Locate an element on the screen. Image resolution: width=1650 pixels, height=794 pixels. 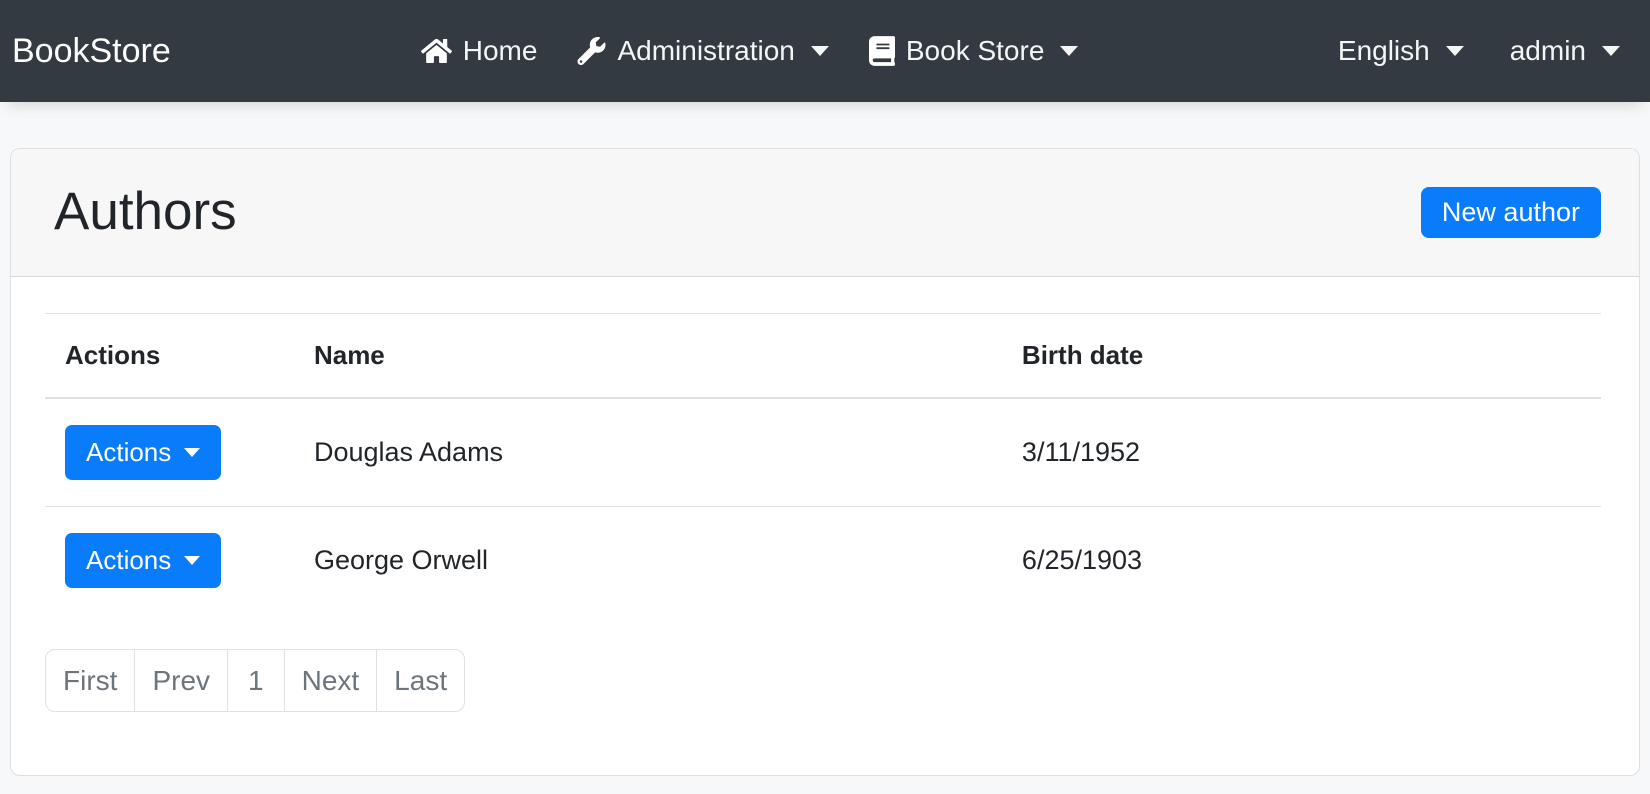
brand-link: BookStore is located at coordinates (91, 50).